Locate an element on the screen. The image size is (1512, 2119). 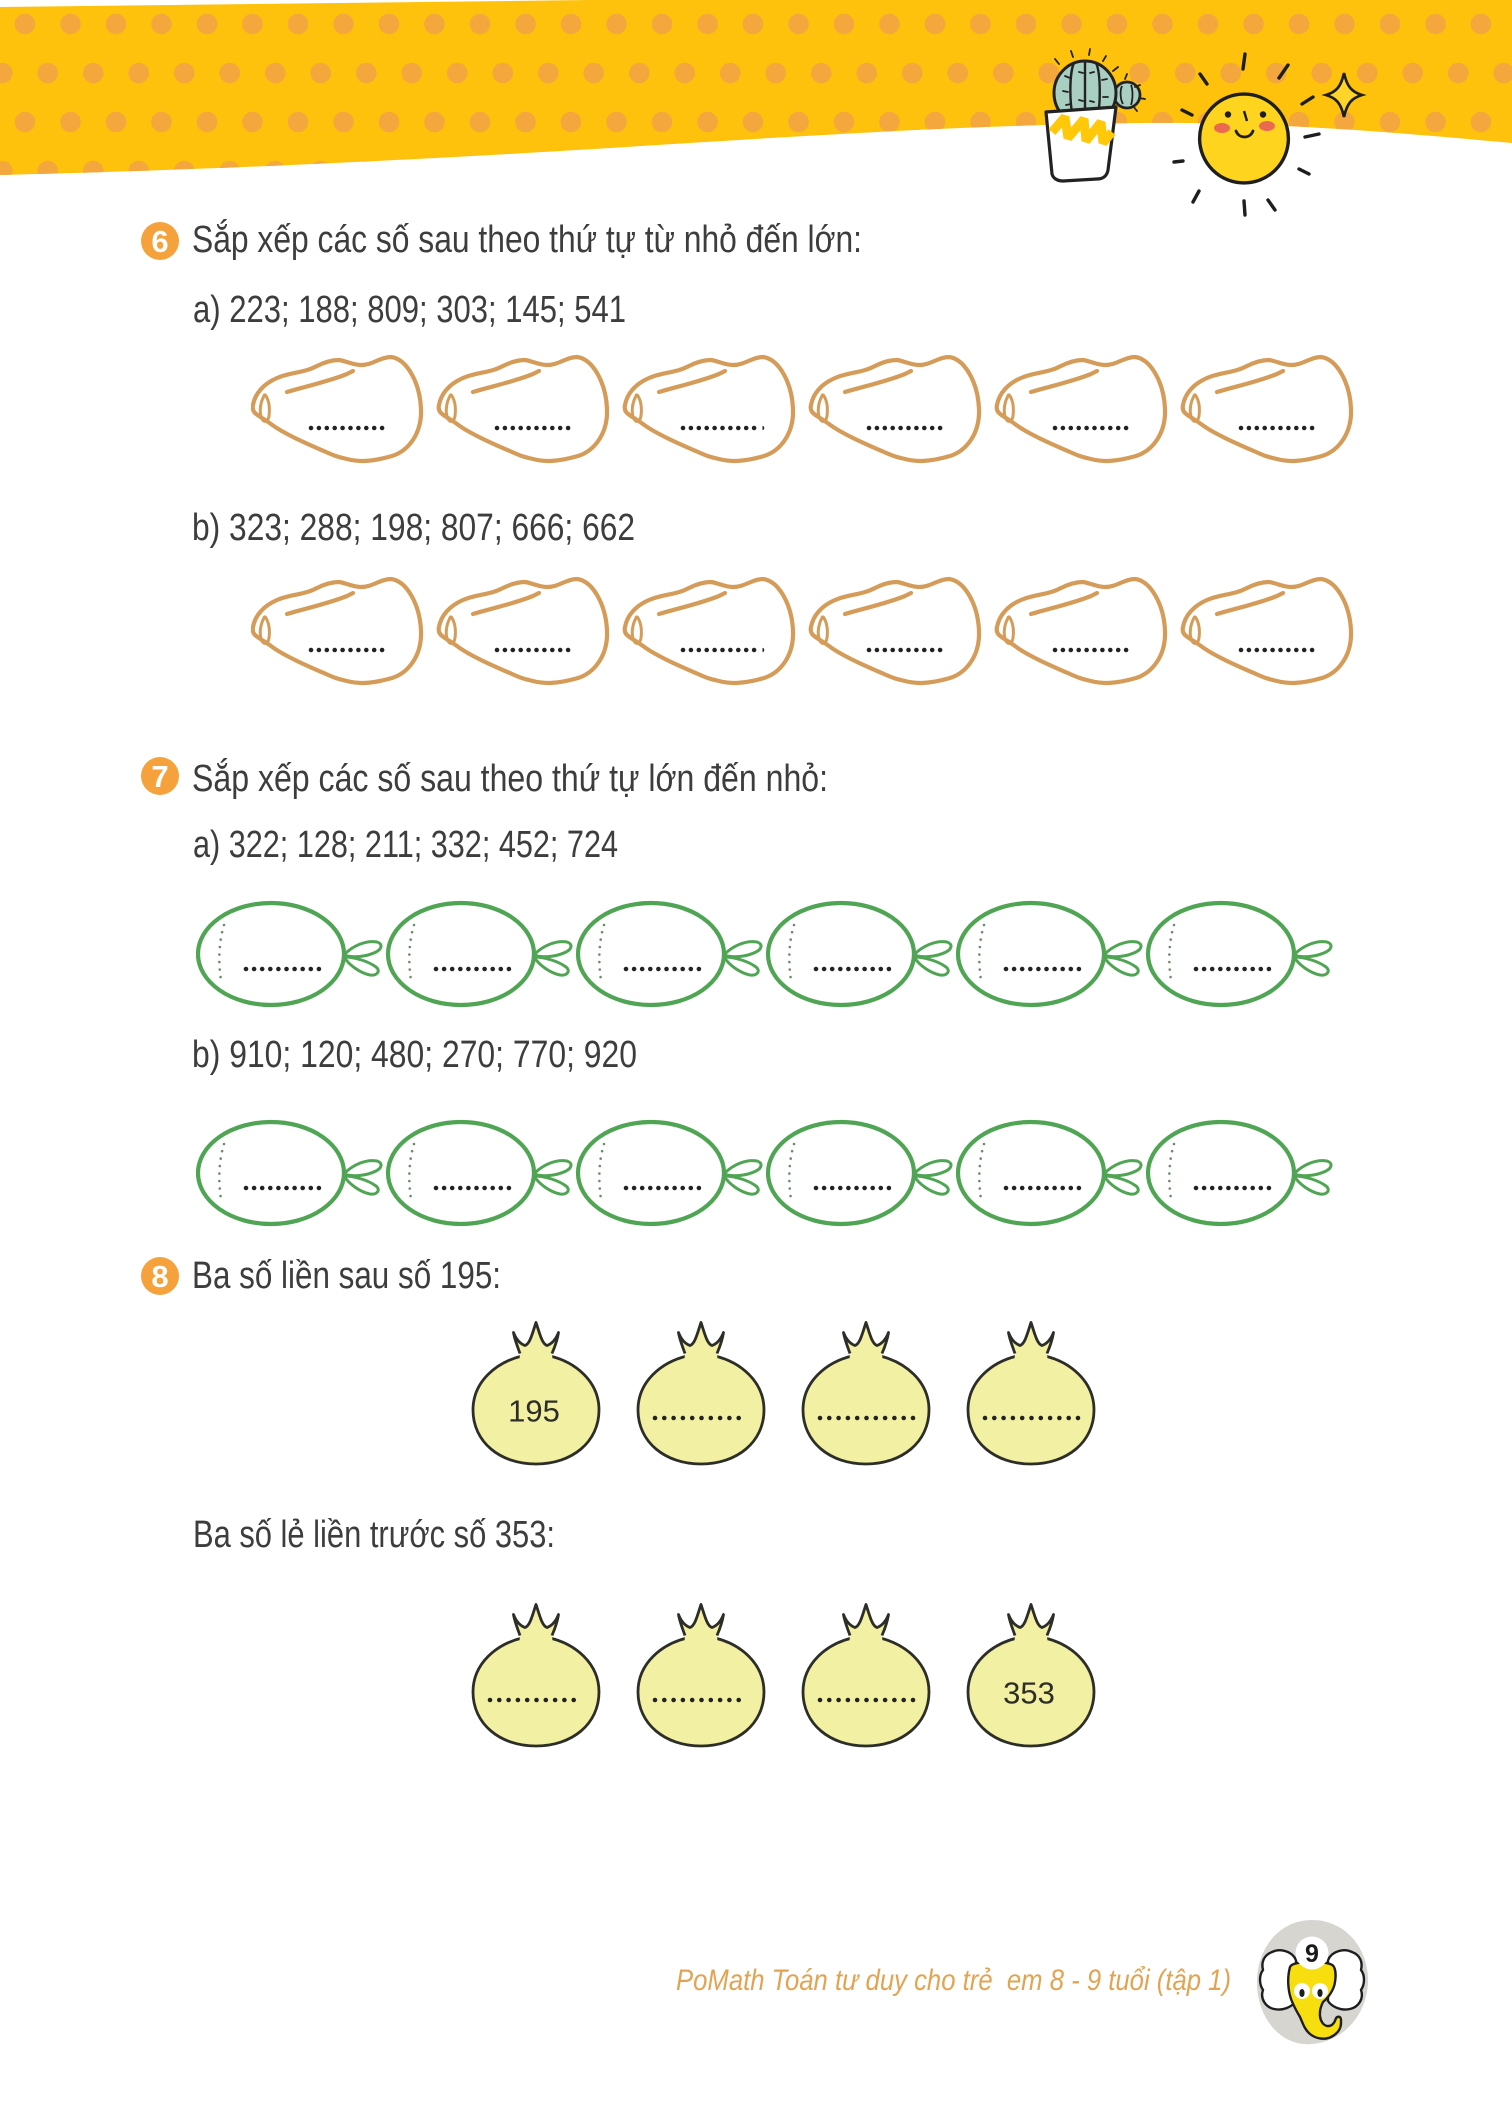
svg-text: 9 is located at coordinates (1312, 1954).